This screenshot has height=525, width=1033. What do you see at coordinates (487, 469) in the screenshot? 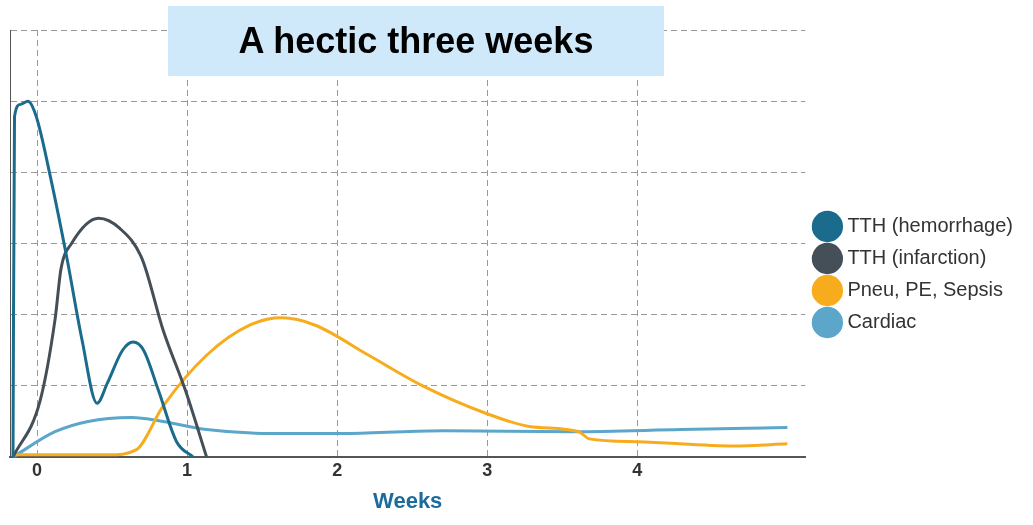
I see `x-tick-label: 3` at bounding box center [487, 469].